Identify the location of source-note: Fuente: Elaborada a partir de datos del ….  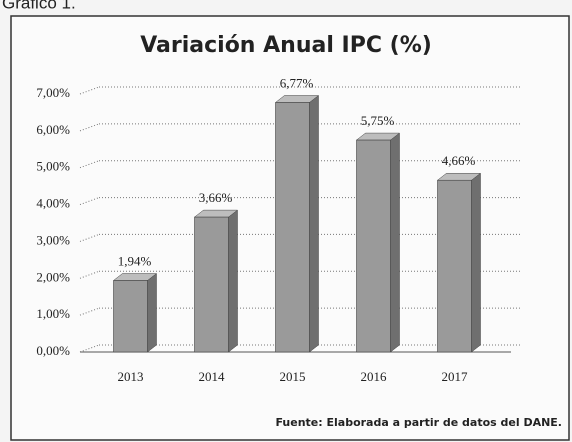
(418, 422).